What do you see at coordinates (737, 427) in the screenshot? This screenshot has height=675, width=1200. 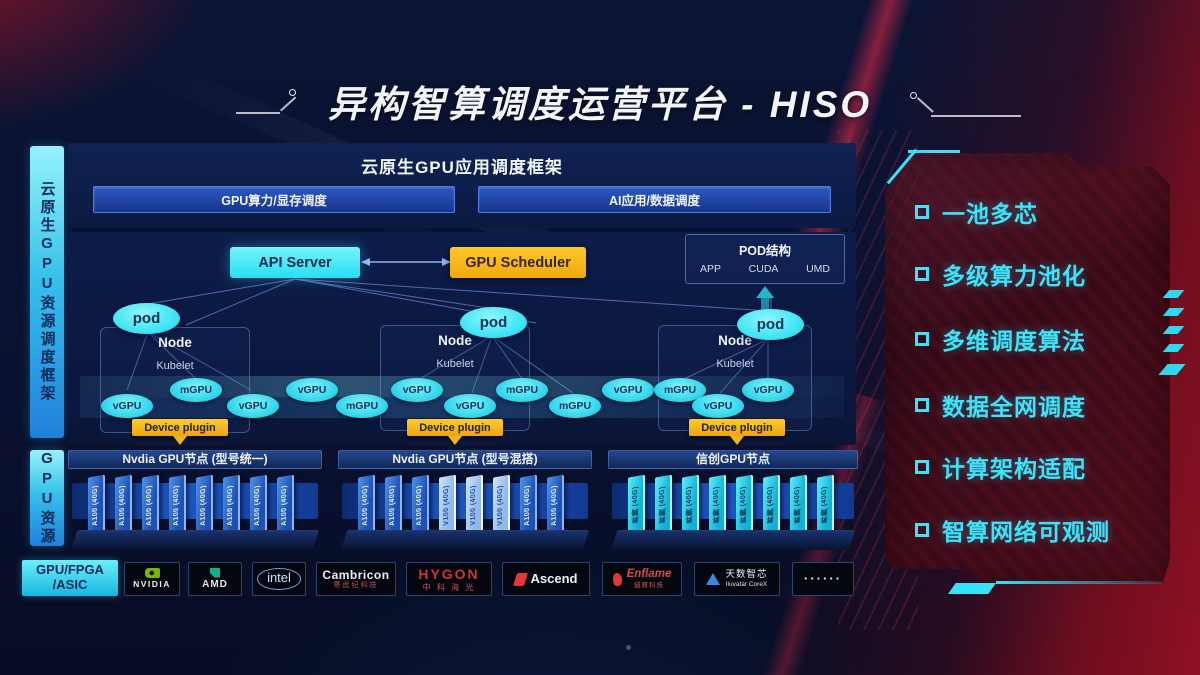 I see `device-plugin-box: Device plugin` at bounding box center [737, 427].